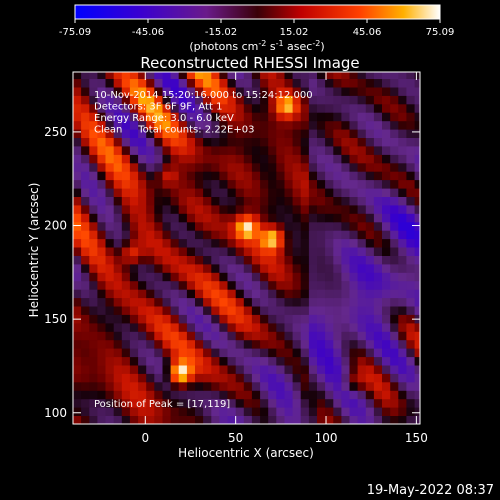 This screenshot has width=500, height=500. What do you see at coordinates (249, 63) in the screenshot?
I see `chart-title: Reconstructed RHESSI Image` at bounding box center [249, 63].